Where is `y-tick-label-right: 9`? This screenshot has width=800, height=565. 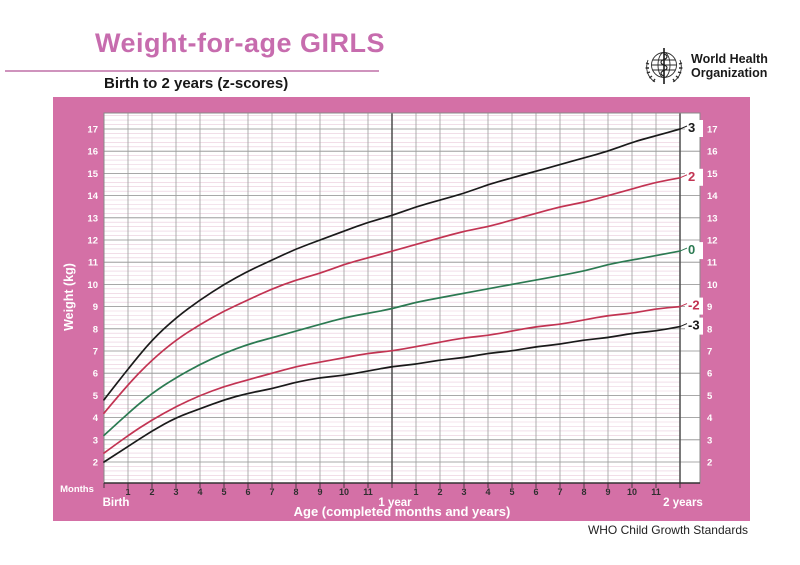
y-tick-label-right: 9 is located at coordinates (709, 307).